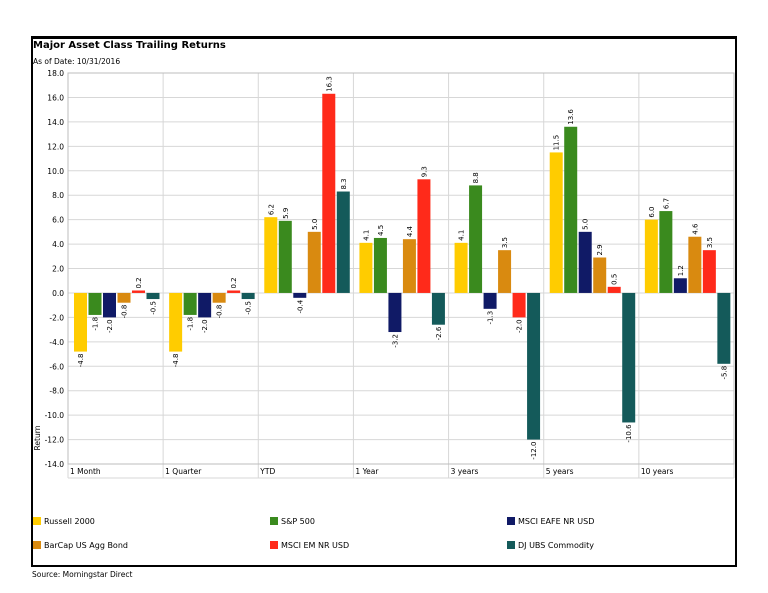 This screenshot has width=768, height=593. Describe the element at coordinates (55, 415) in the screenshot. I see `y-tick-label: -10.0` at that location.